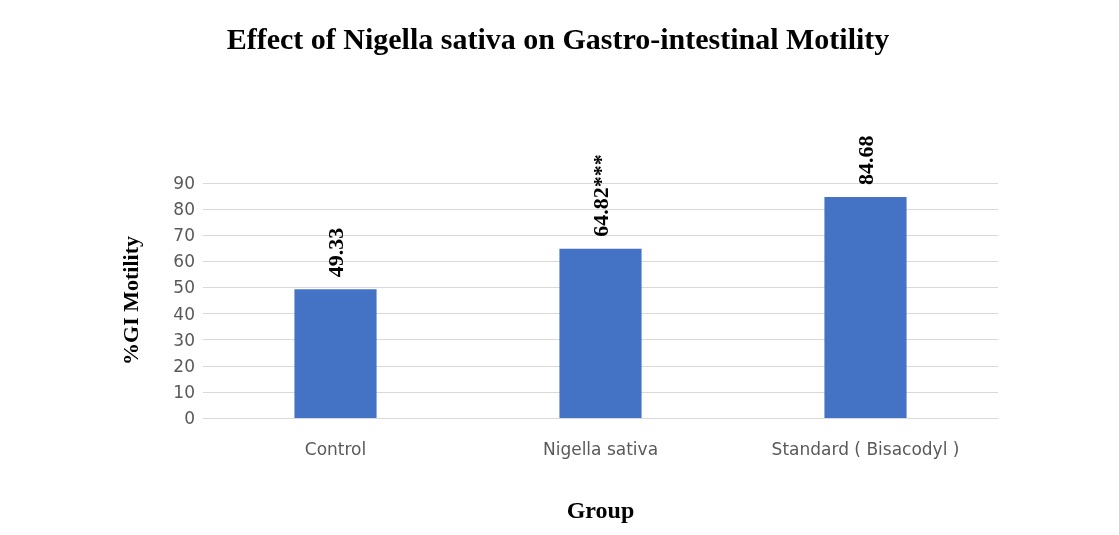 This screenshot has height=535, width=1119. What do you see at coordinates (558, 38) in the screenshot?
I see `chart-title: Effect of Nigella sativa on Gastro-intestinal Motility` at bounding box center [558, 38].